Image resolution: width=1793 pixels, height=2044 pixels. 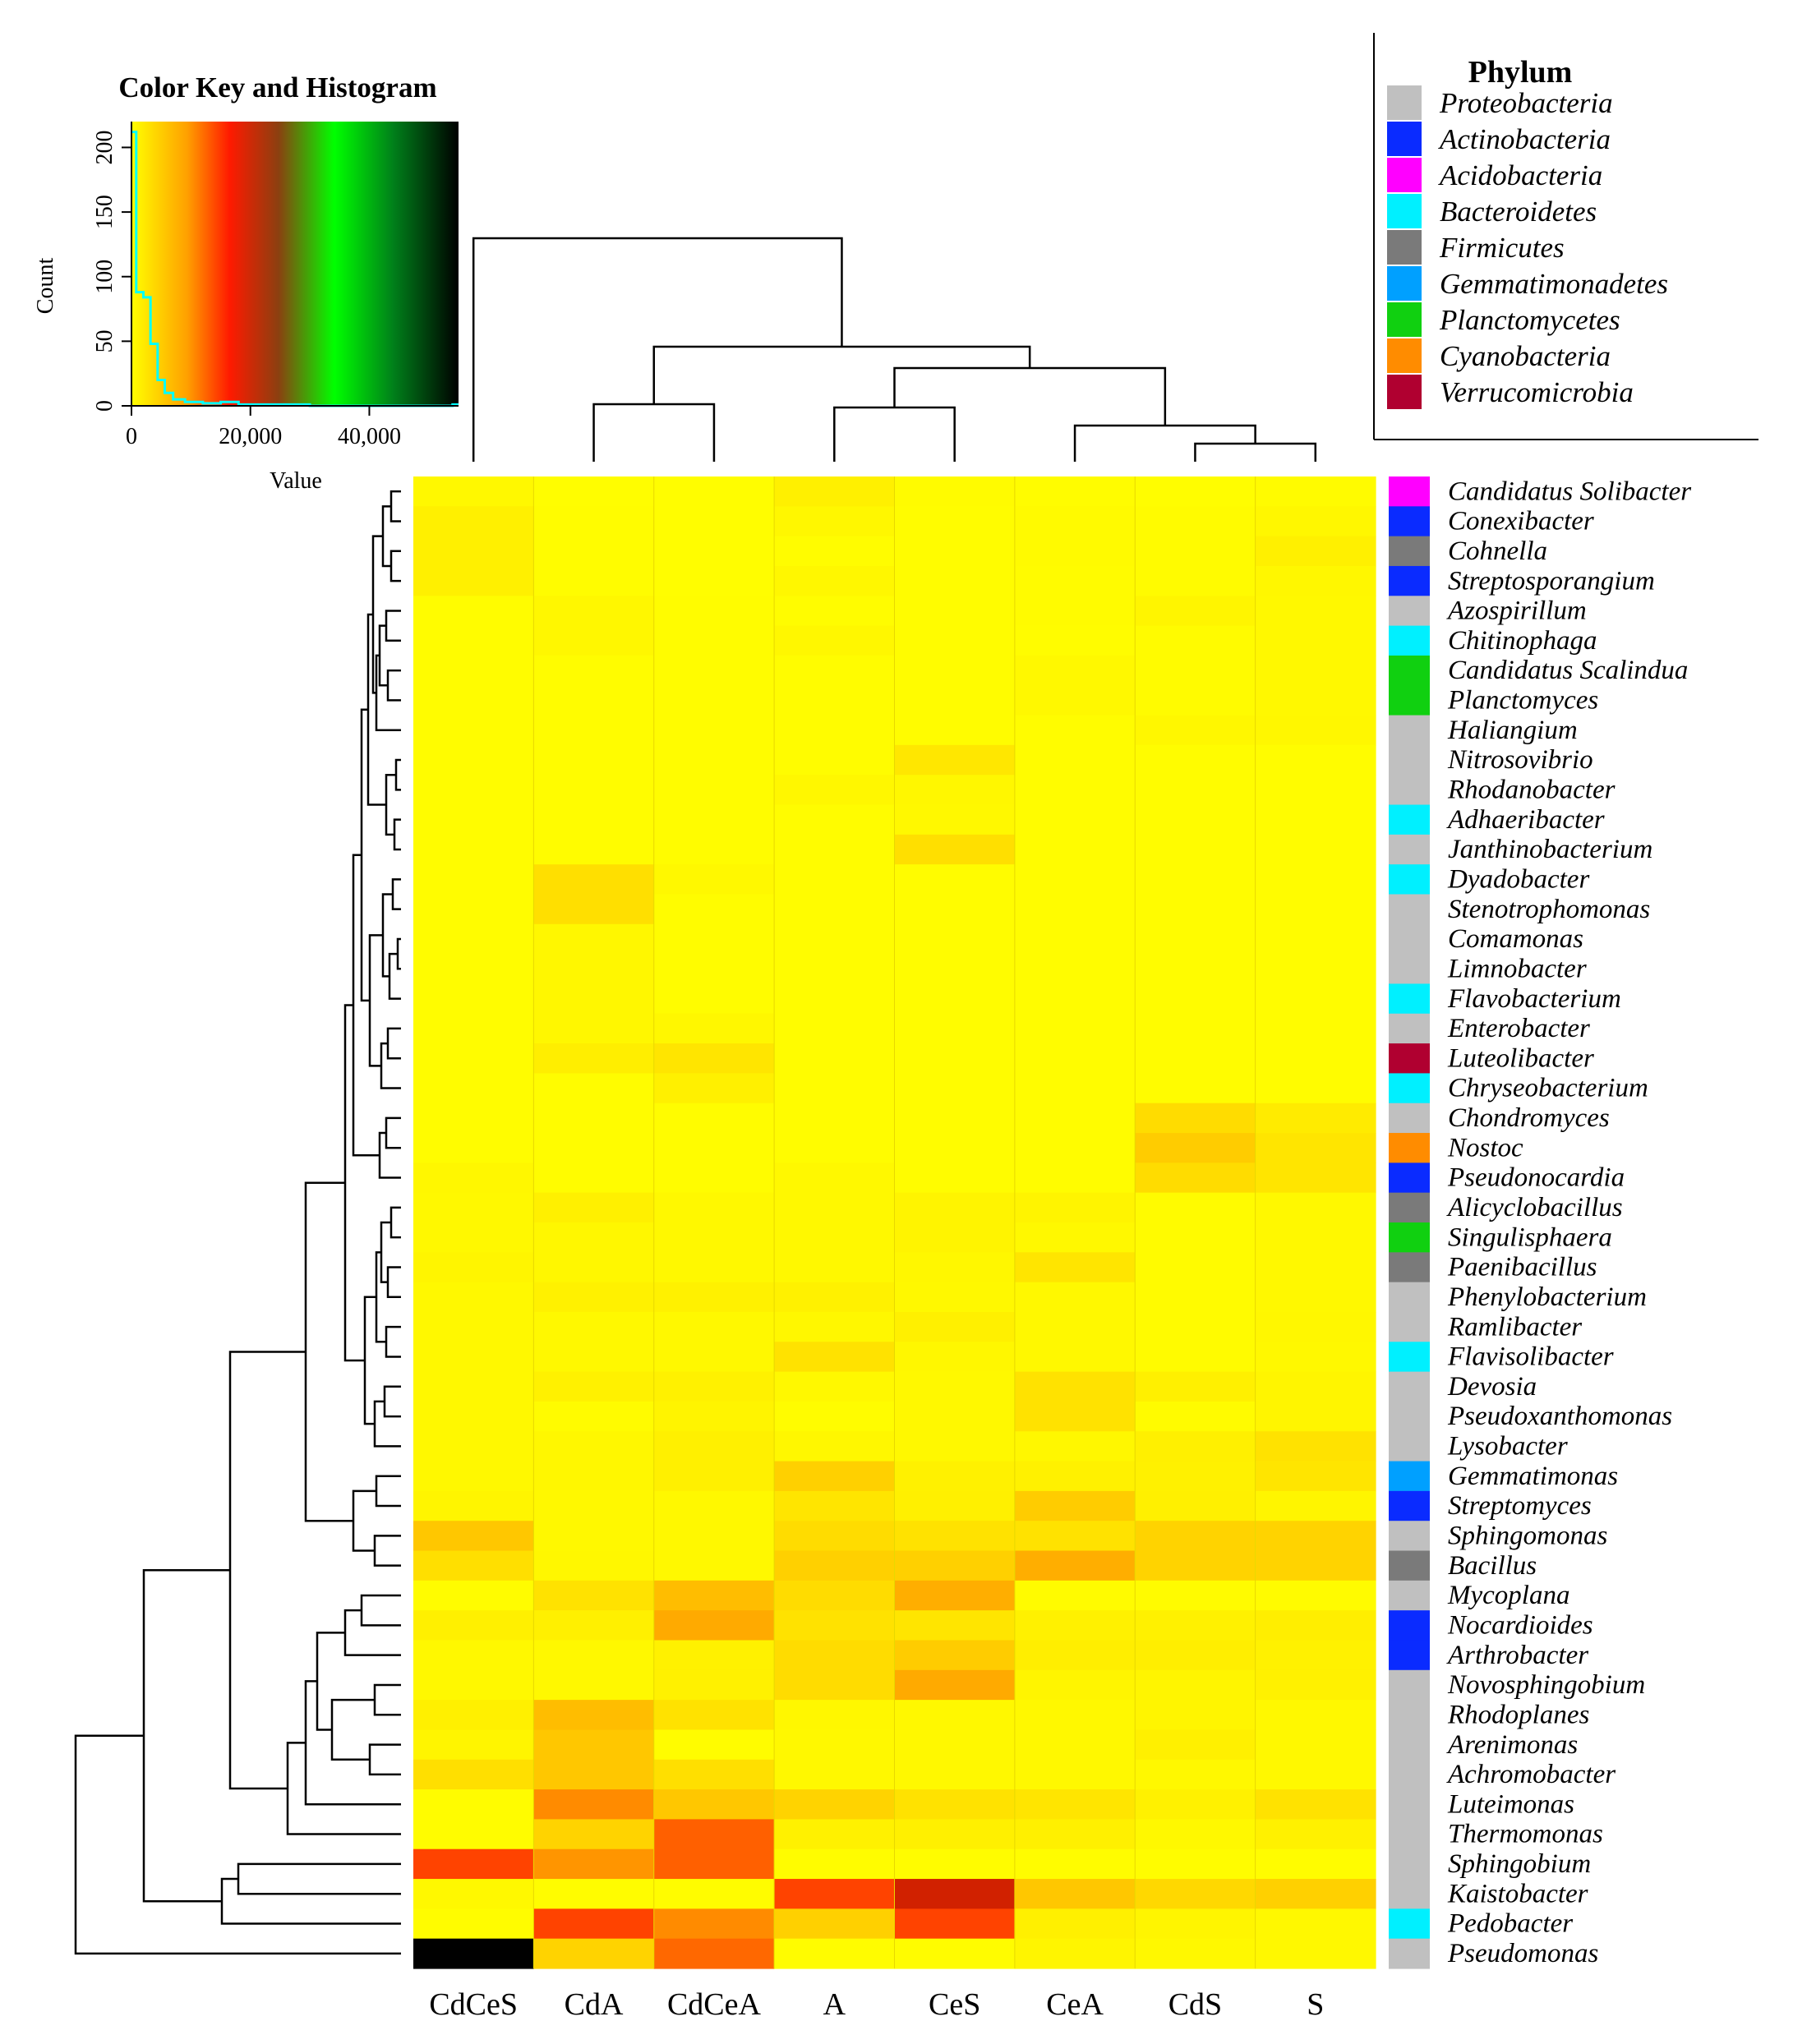 What do you see at coordinates (1516, 939) in the screenshot?
I see `row-label: Comamonas` at bounding box center [1516, 939].